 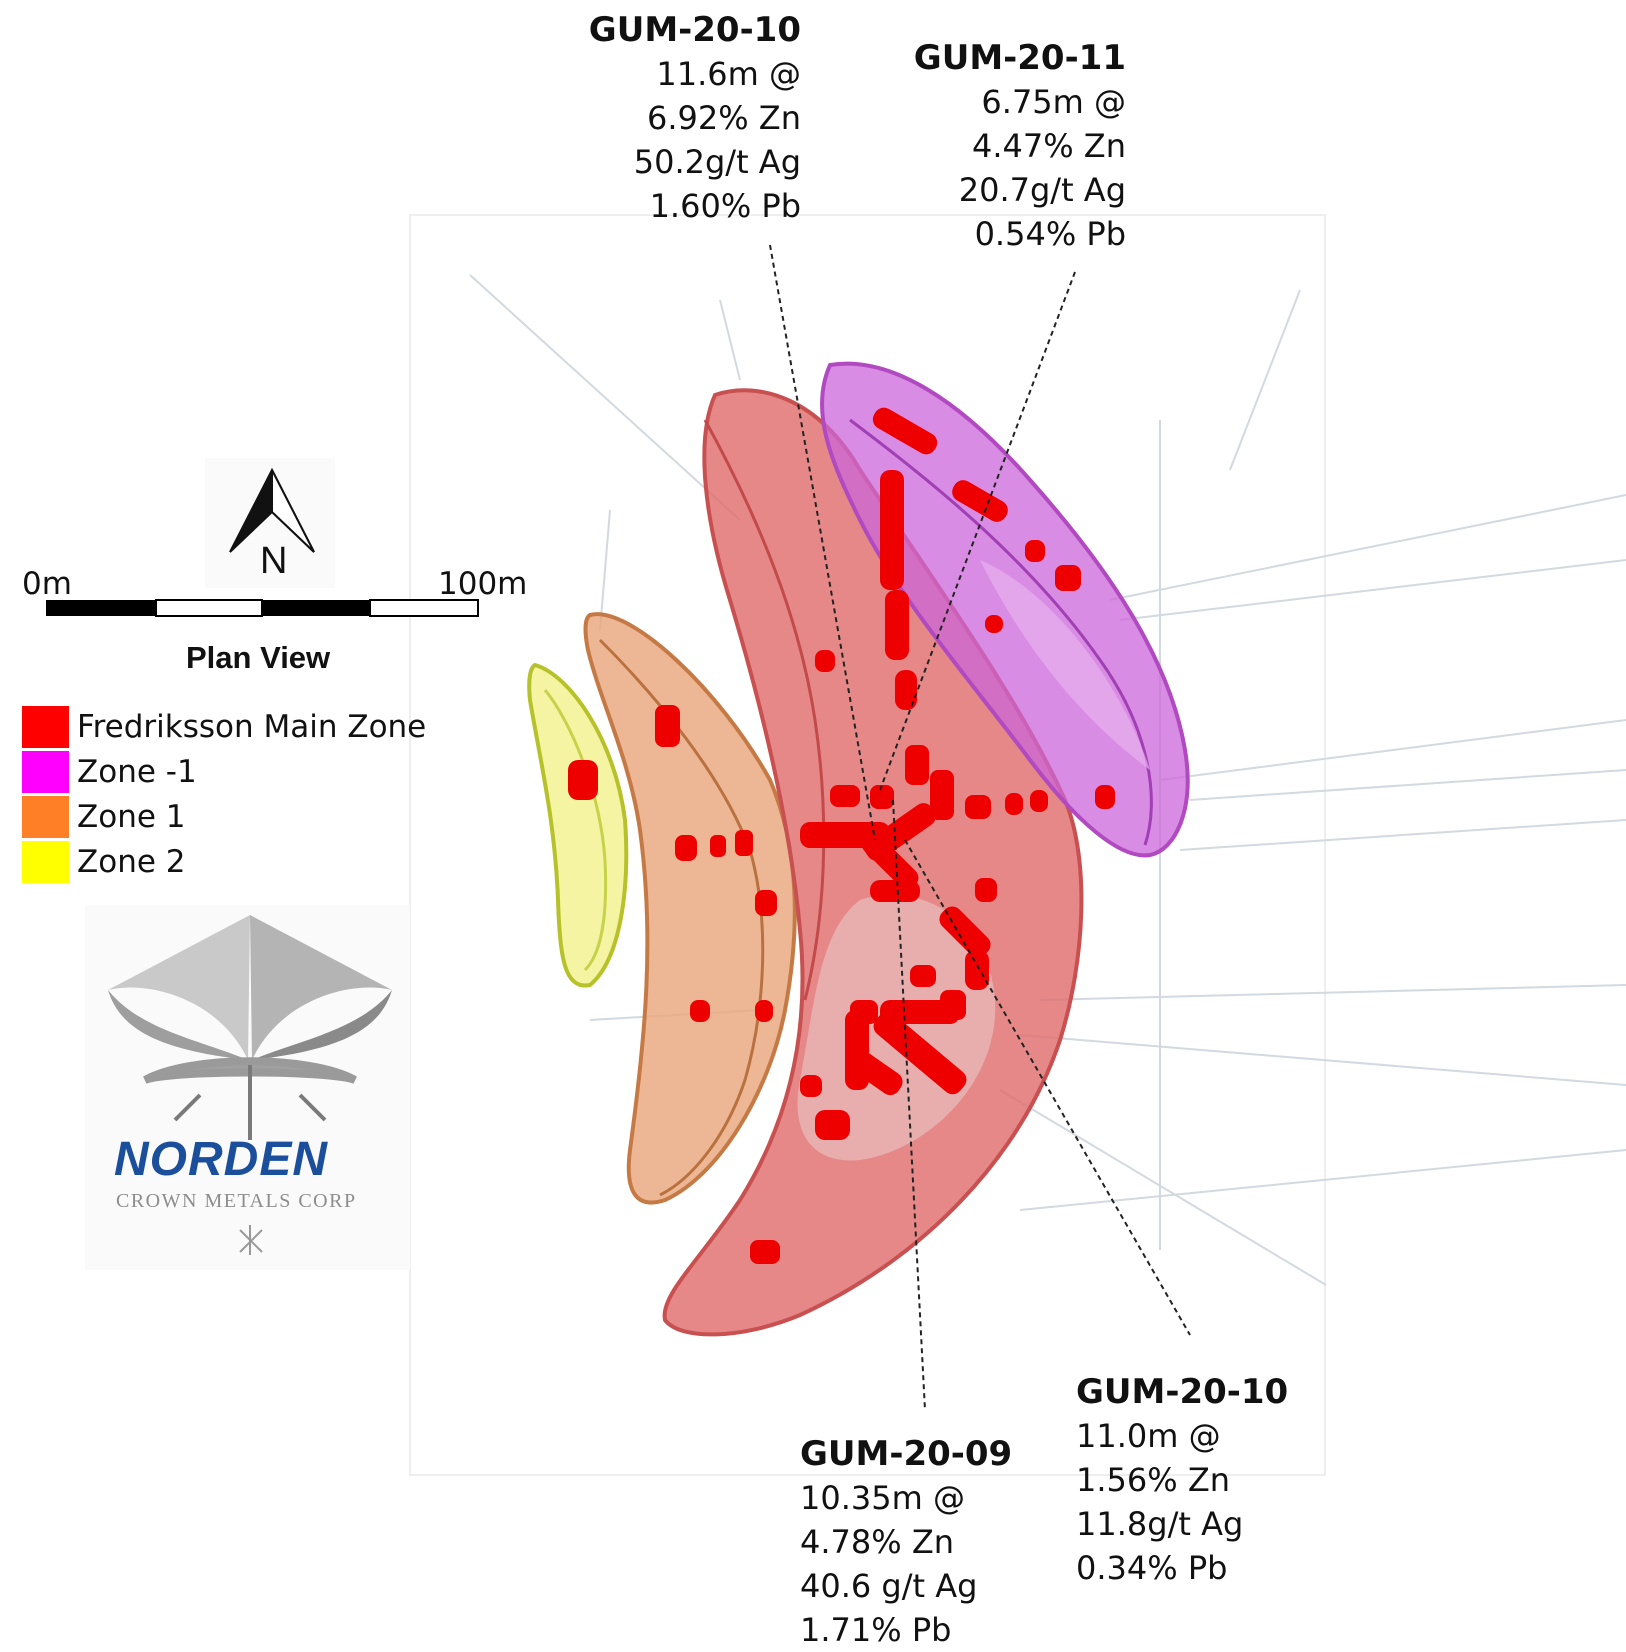 What do you see at coordinates (717, 162) in the screenshot?
I see `callout-ag: 50.2g/t Ag` at bounding box center [717, 162].